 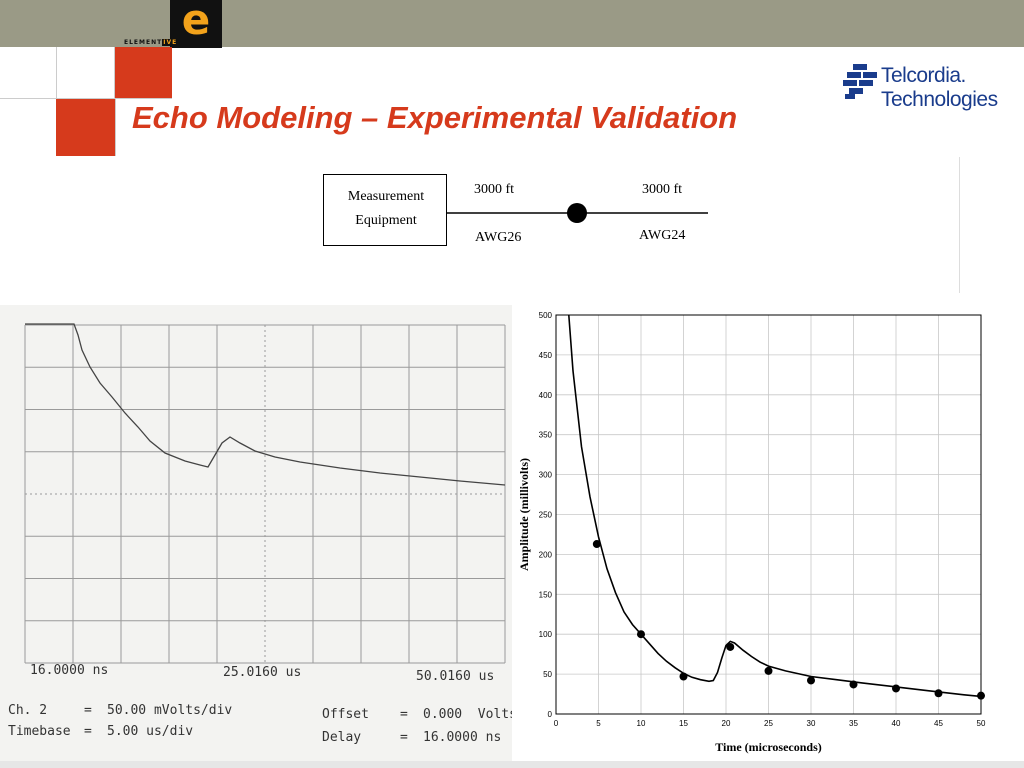 I want to click on x-tick-label: 30, so click(x=811, y=723).